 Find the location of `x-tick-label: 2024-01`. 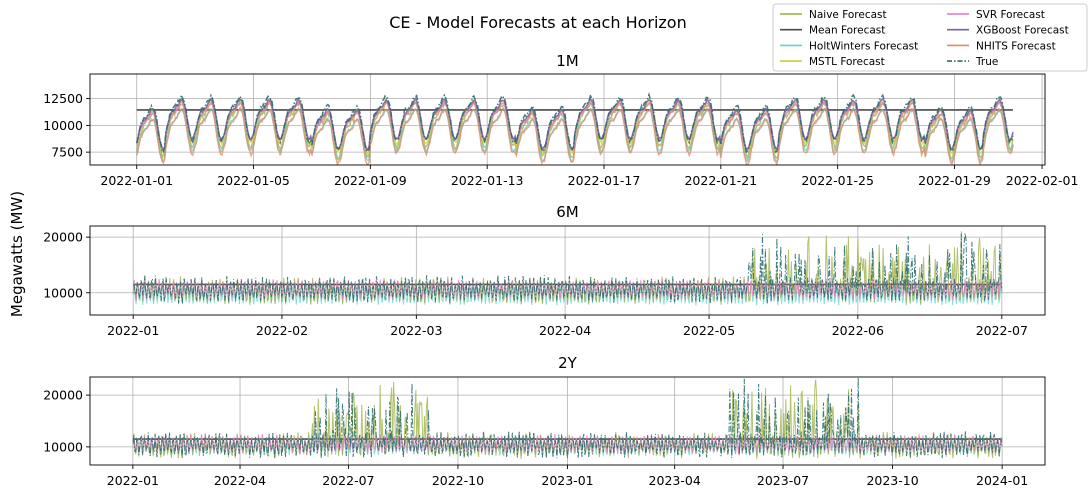

x-tick-label: 2024-01 is located at coordinates (1002, 480).